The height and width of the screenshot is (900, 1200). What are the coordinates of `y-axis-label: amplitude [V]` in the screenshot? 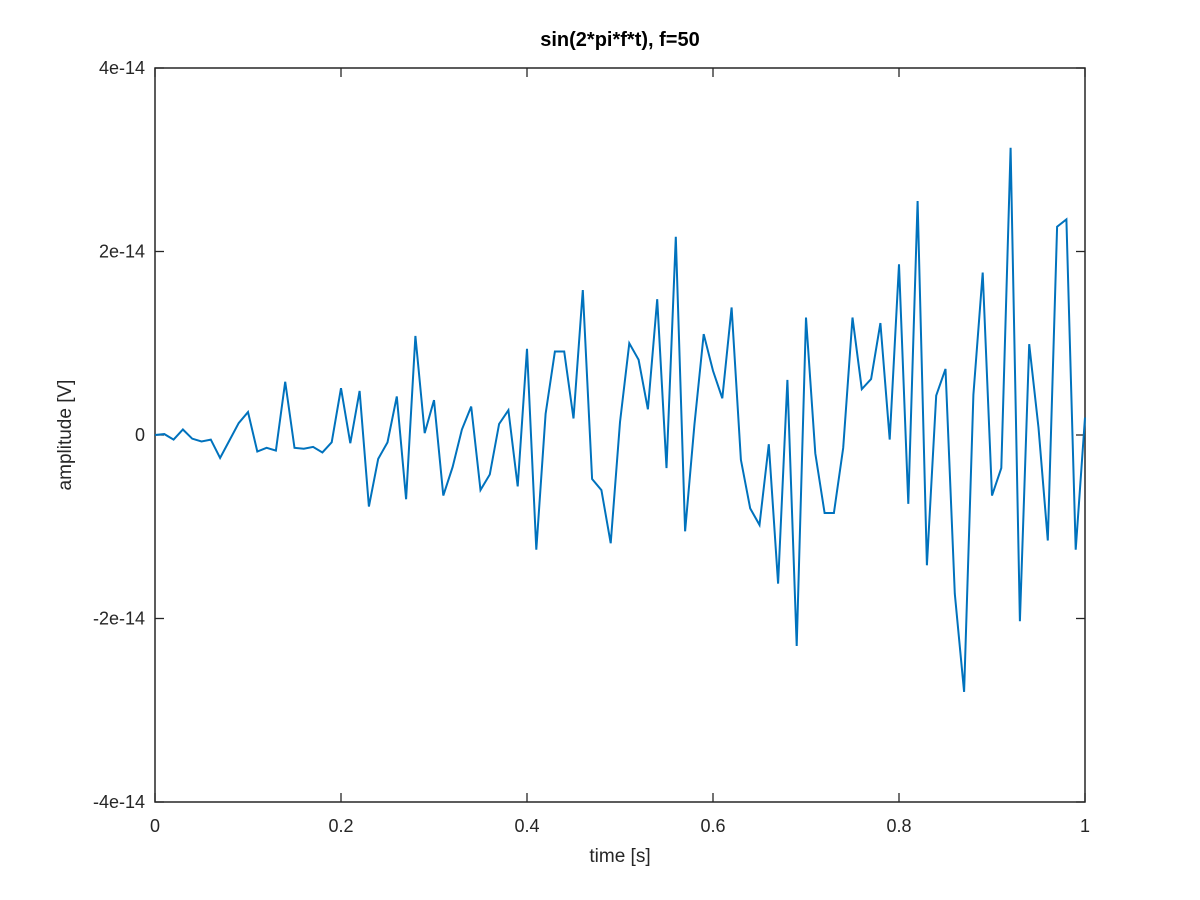 It's located at (65, 435).